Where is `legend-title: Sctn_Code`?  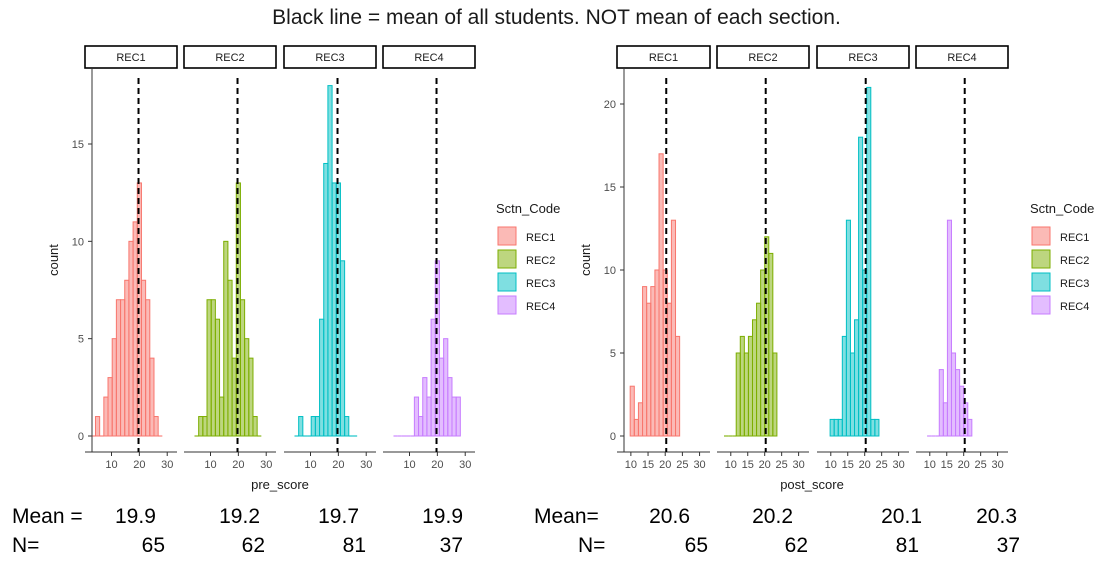
legend-title: Sctn_Code is located at coordinates (1062, 208).